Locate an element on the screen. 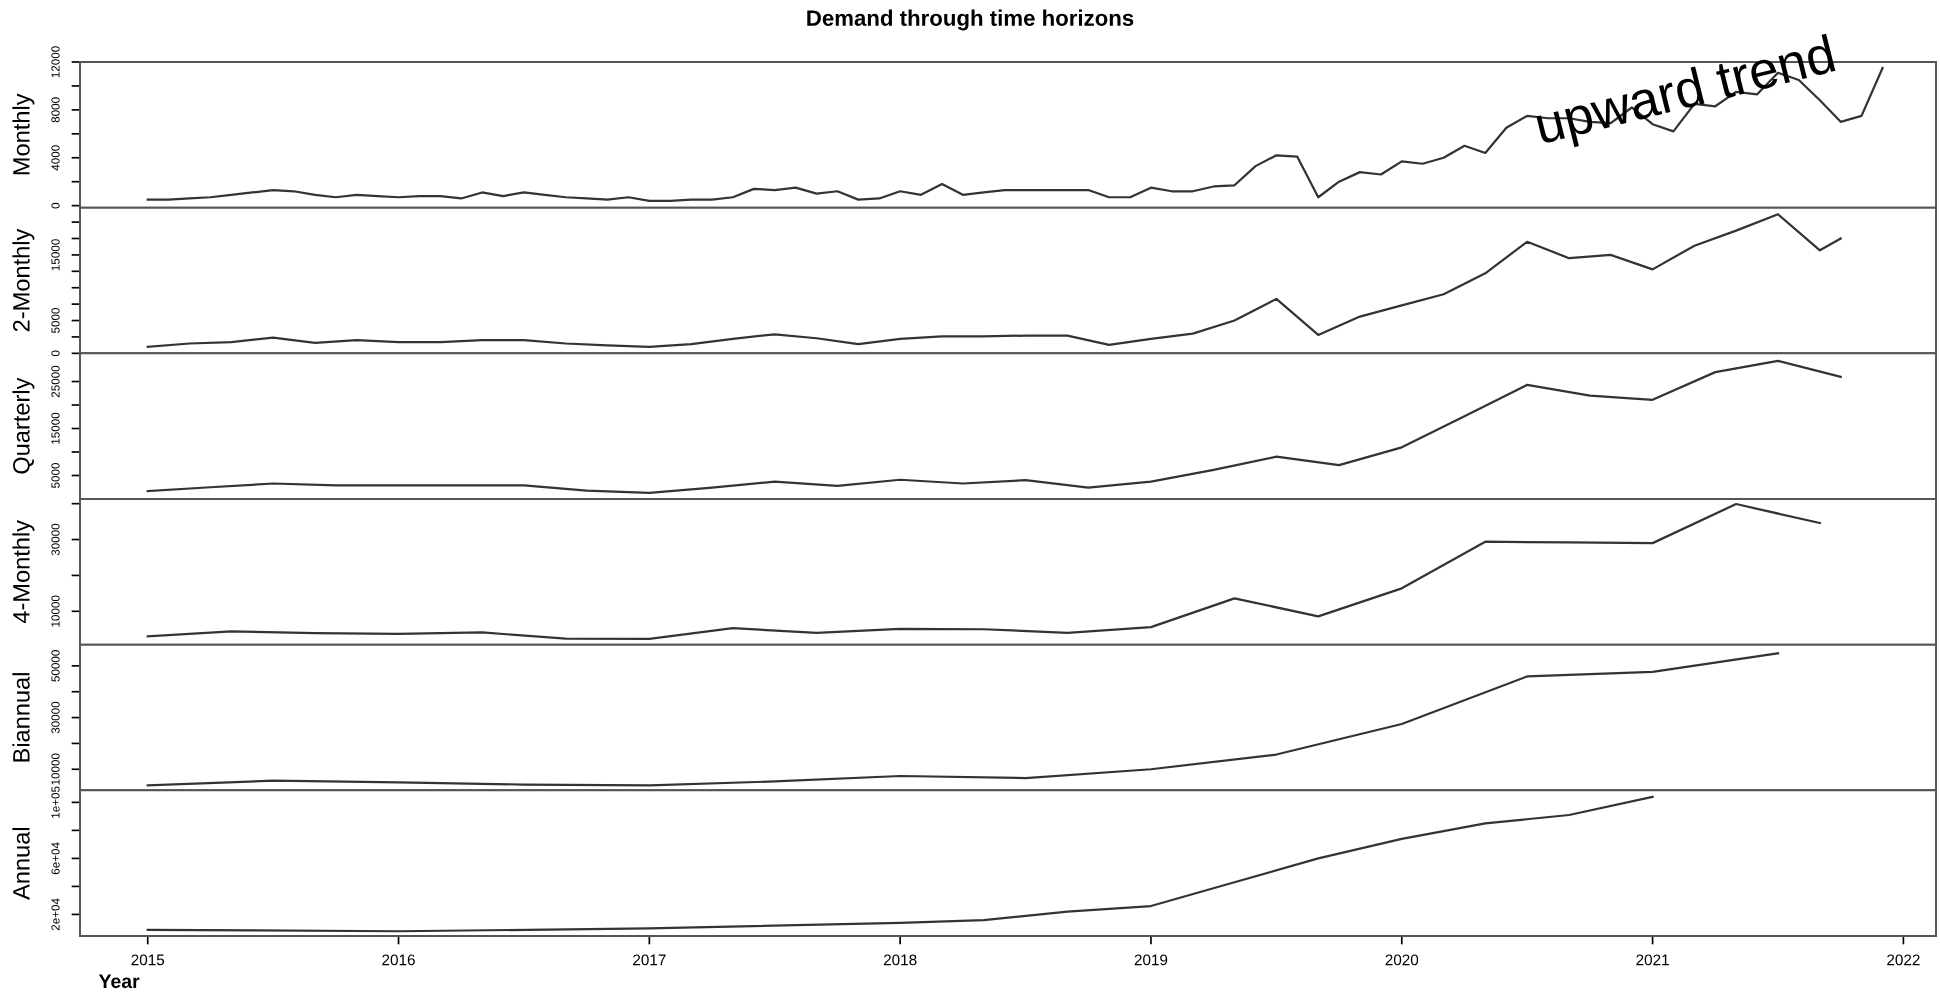 The image size is (1940, 998). y-axis-title: Biannual is located at coordinates (21, 717).